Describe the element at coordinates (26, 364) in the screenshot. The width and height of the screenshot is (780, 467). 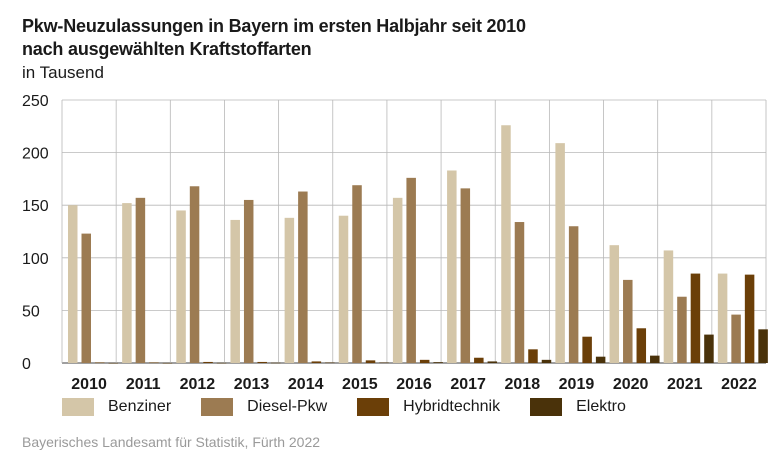
I see `y-tick-label: 0` at that location.